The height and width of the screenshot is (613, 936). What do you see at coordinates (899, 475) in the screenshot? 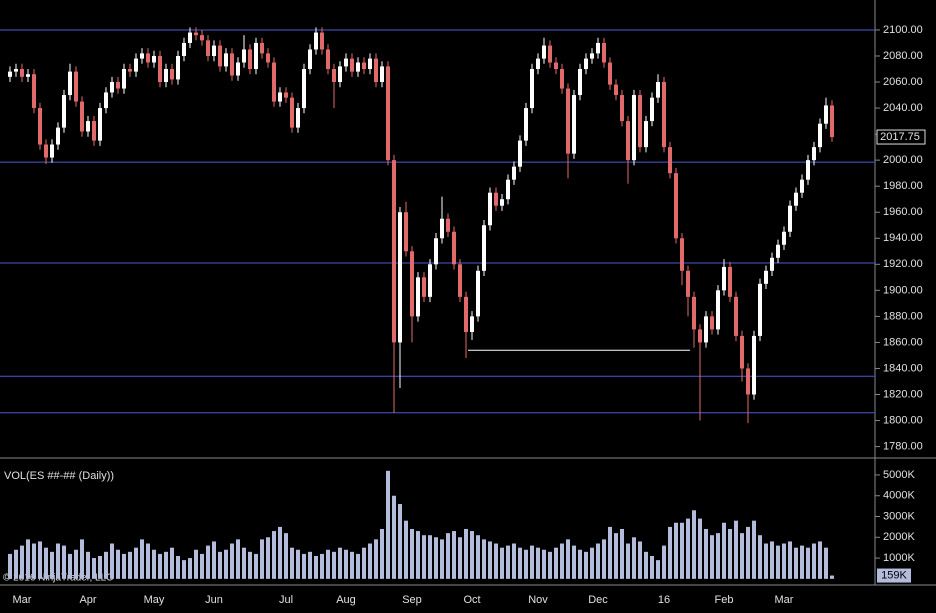
I see `y-tick-label: 5000K` at bounding box center [899, 475].